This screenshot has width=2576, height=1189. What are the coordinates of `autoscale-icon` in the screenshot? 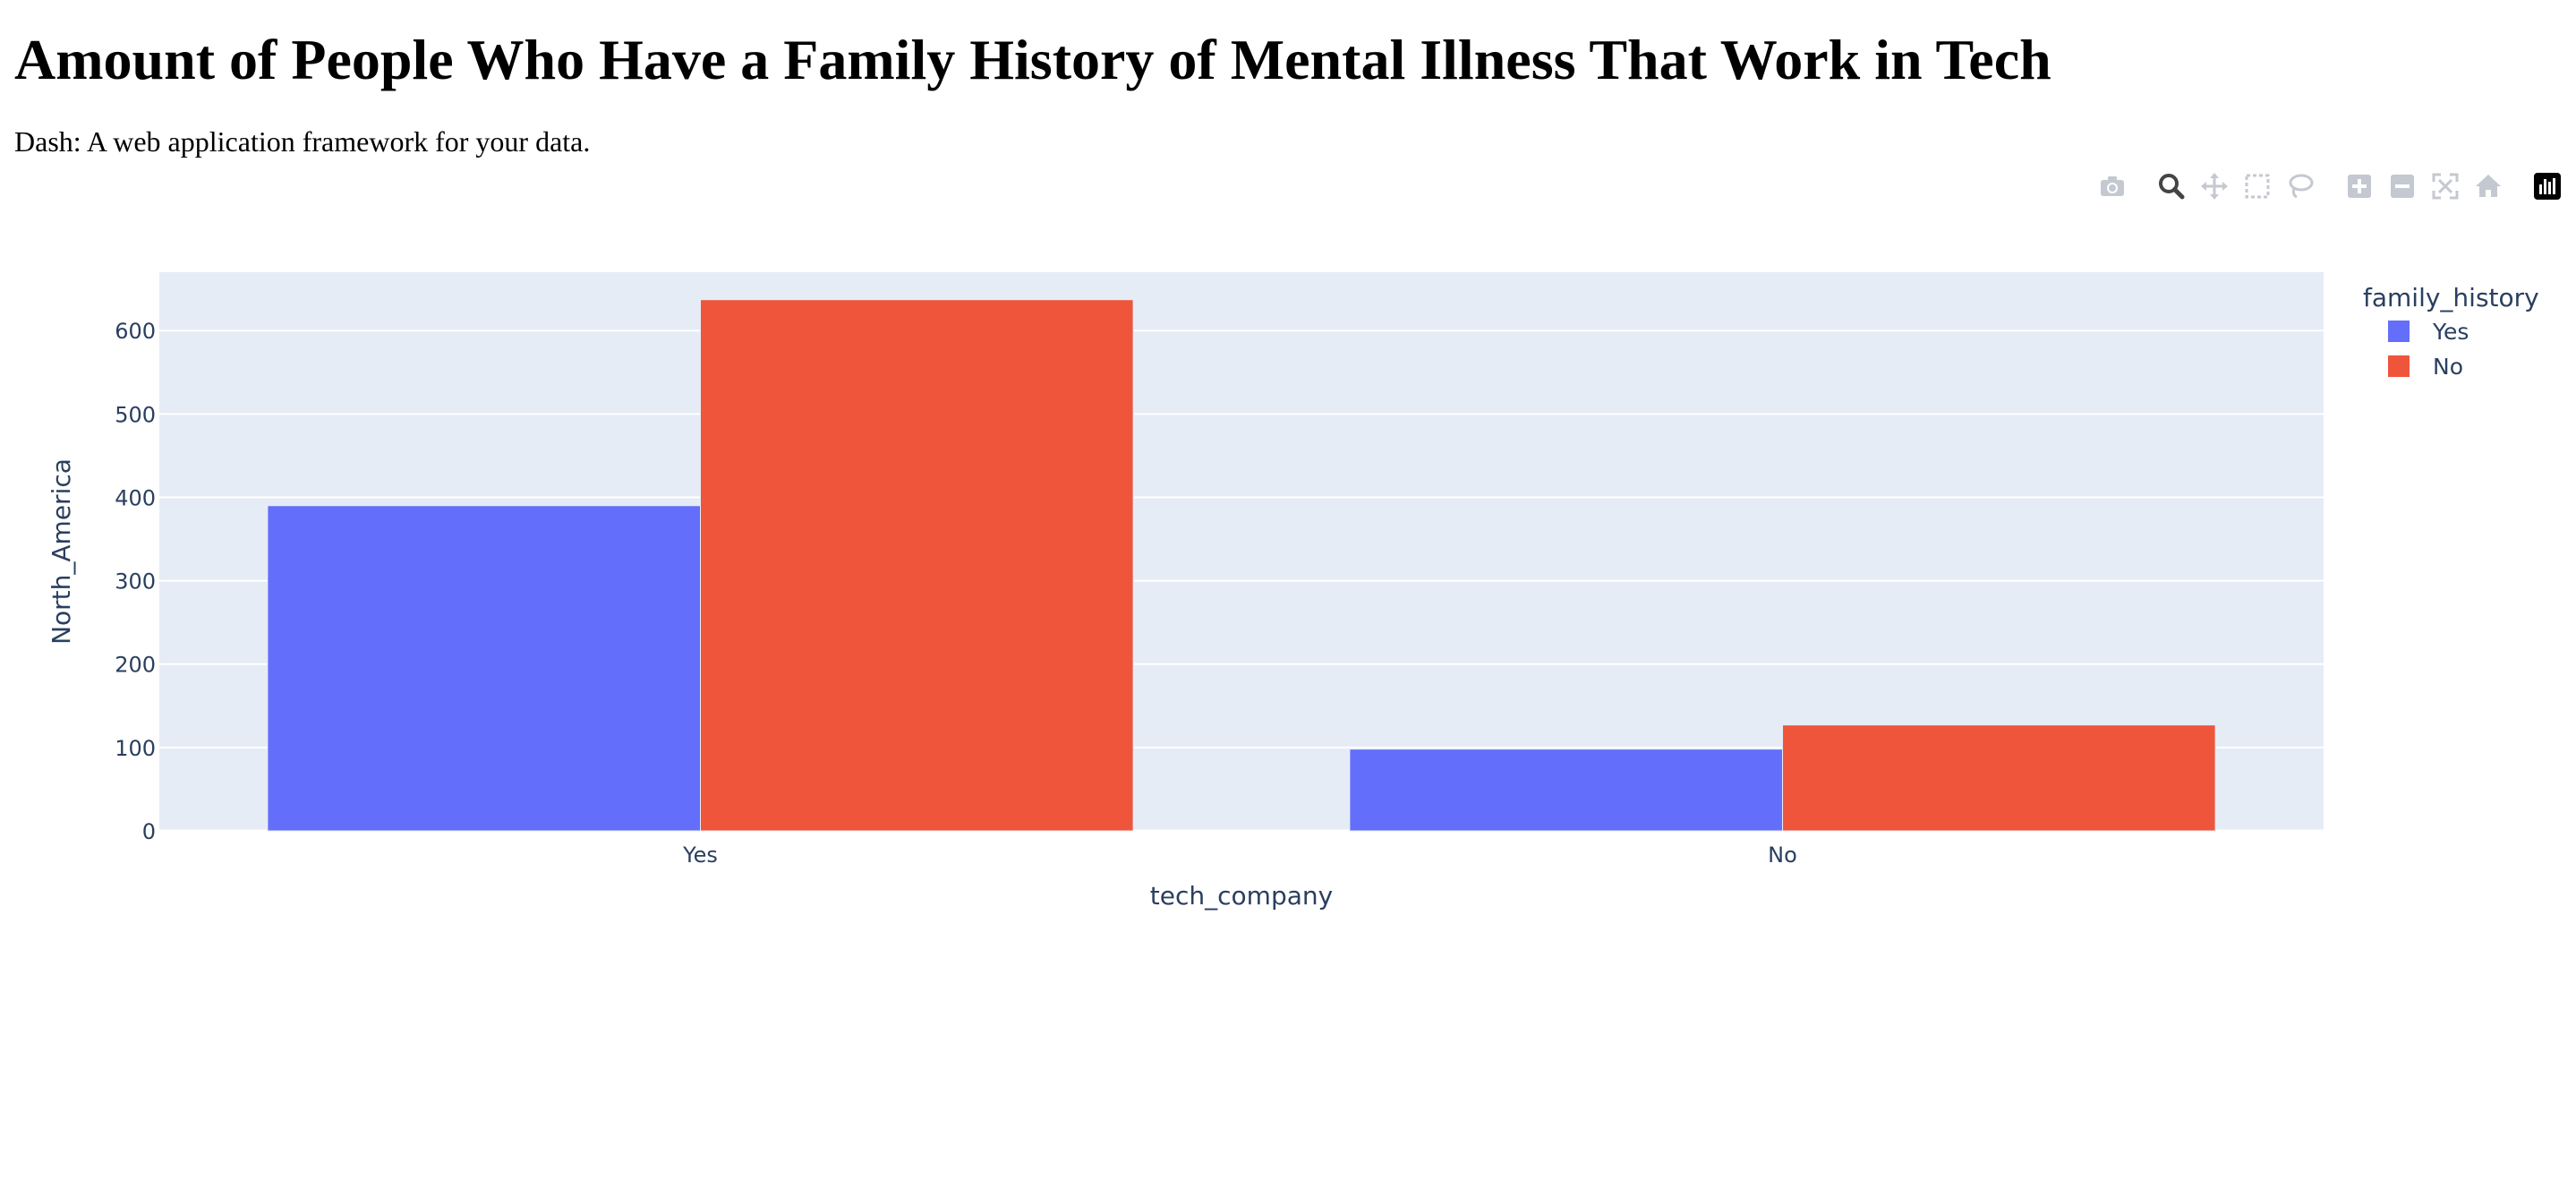 It's located at (2445, 186).